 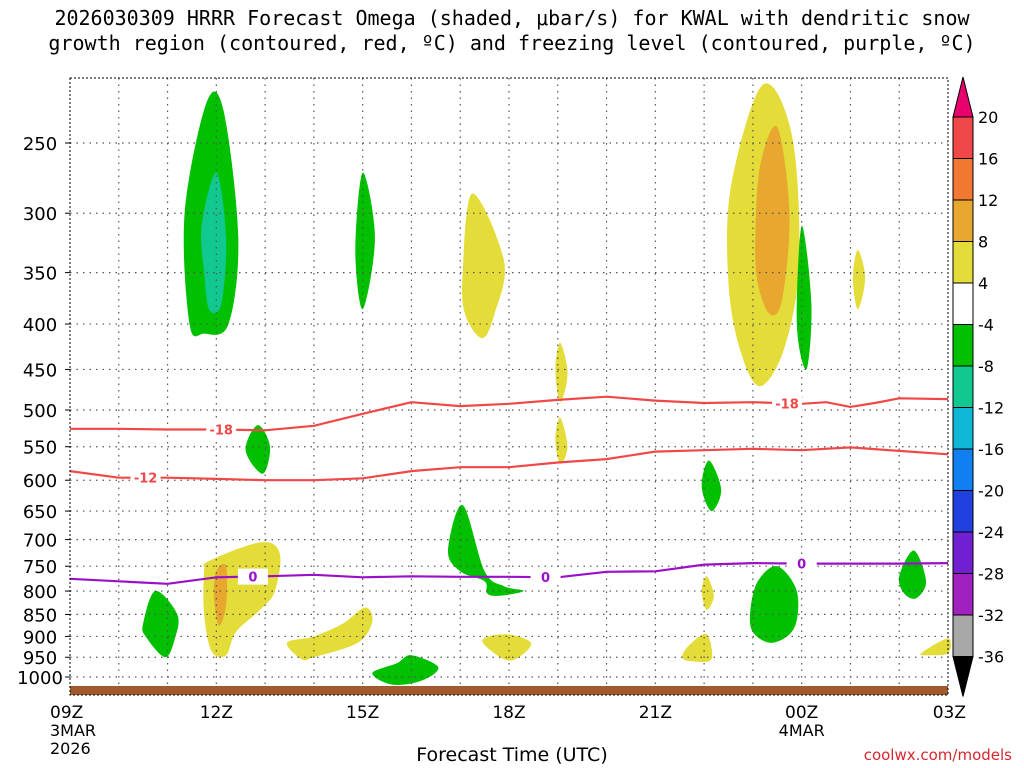 What do you see at coordinates (963, 676) in the screenshot?
I see `colorbar-bottom-arrow` at bounding box center [963, 676].